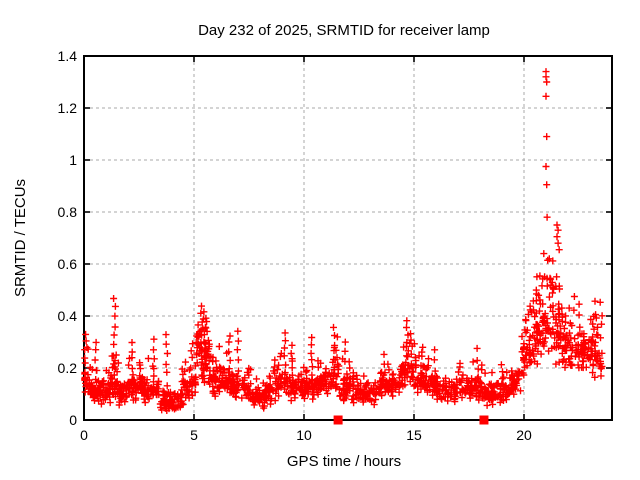 The width and height of the screenshot is (640, 480). What do you see at coordinates (68, 108) in the screenshot?
I see `svg-text: 1.2` at bounding box center [68, 108].